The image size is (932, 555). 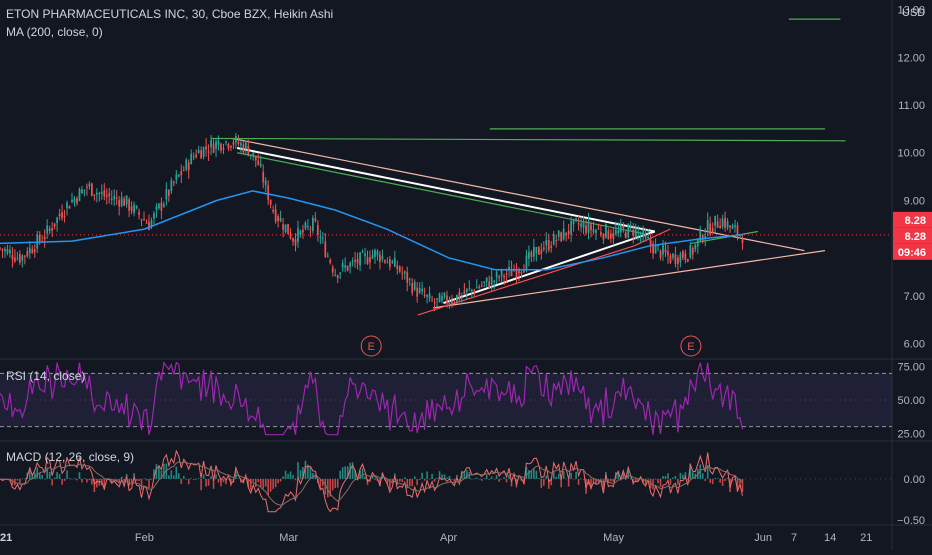 I want to click on time-tick-label: 2021, so click(x=6, y=538).